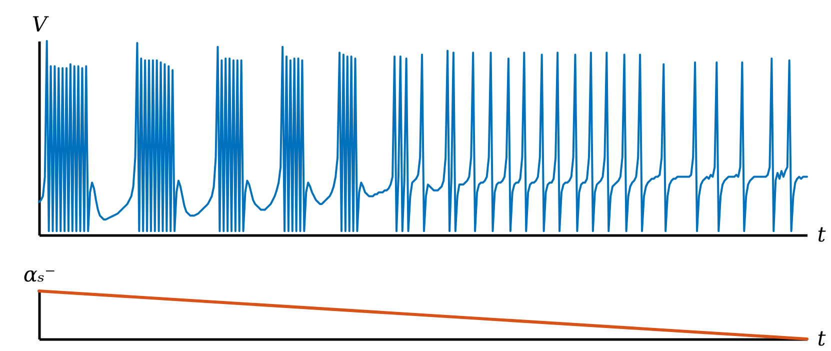  I want to click on y-axis-title: V, so click(40, 24).